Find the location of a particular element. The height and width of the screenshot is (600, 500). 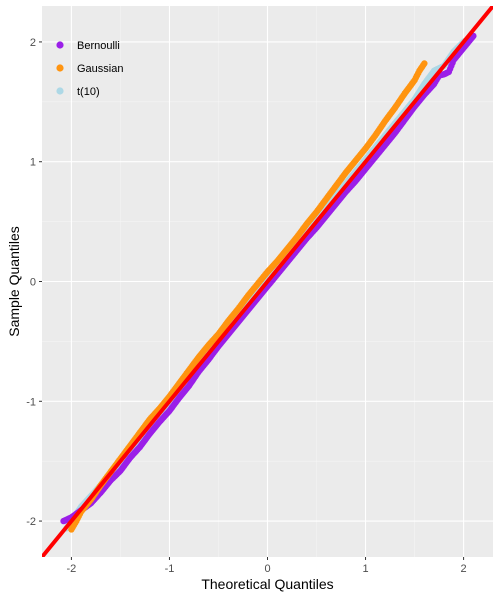

legend-label: Bernoulli is located at coordinates (98, 46).